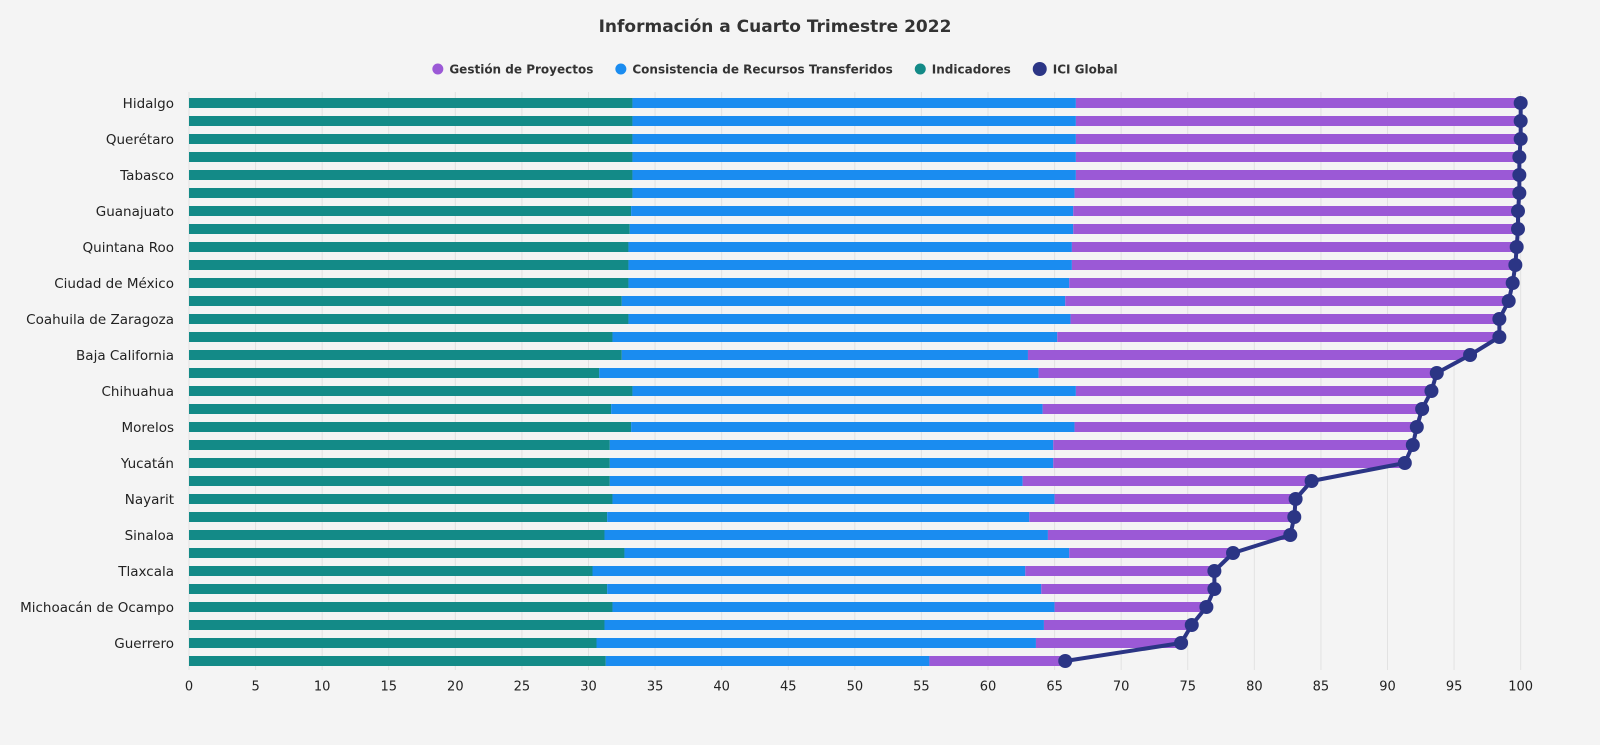 The width and height of the screenshot is (1600, 745). I want to click on y-tick-label: Guanajuato, so click(135, 212).